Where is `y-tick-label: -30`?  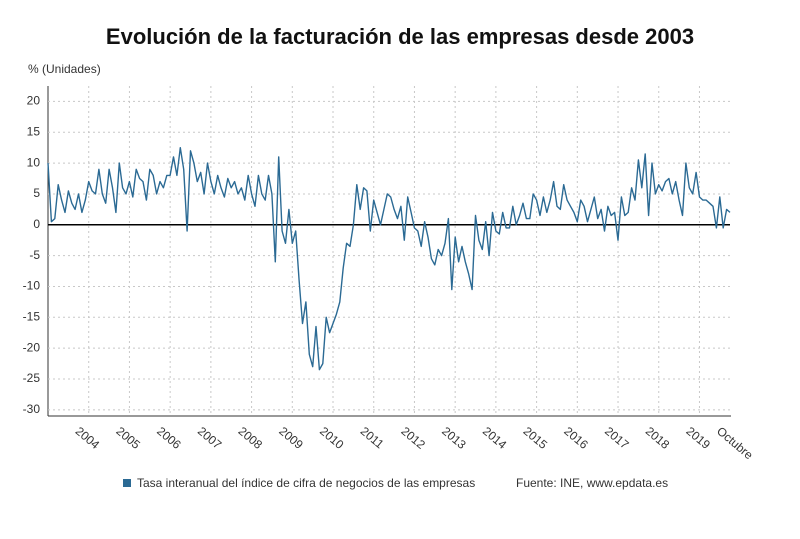
y-tick-label: -30 is located at coordinates (32, 409).